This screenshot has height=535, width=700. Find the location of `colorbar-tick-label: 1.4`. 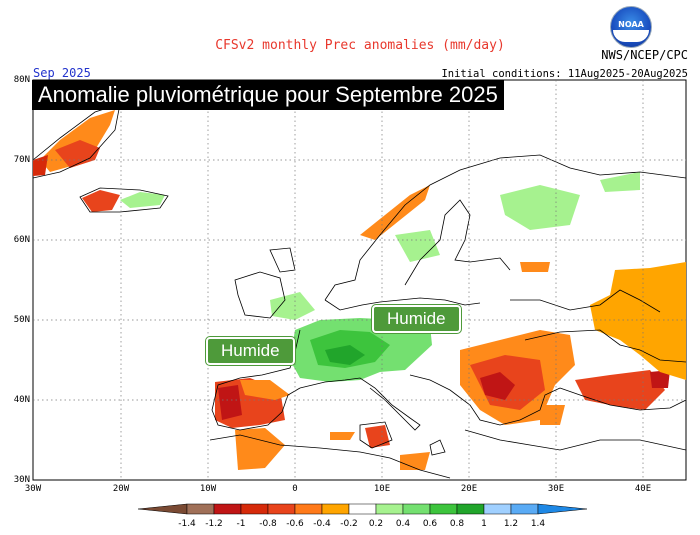

colorbar-tick-label: 1.4 is located at coordinates (538, 524).